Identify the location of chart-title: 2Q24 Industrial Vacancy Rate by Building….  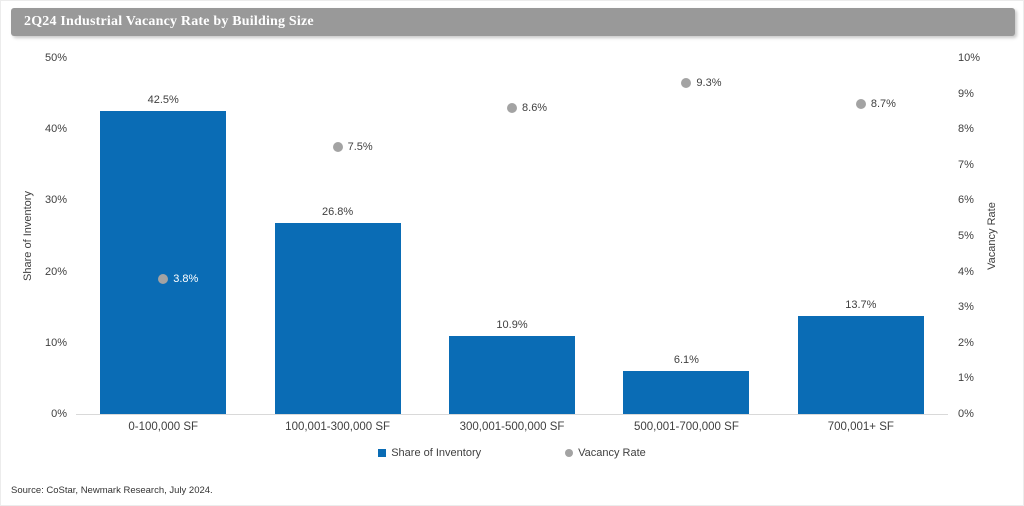
(169, 21).